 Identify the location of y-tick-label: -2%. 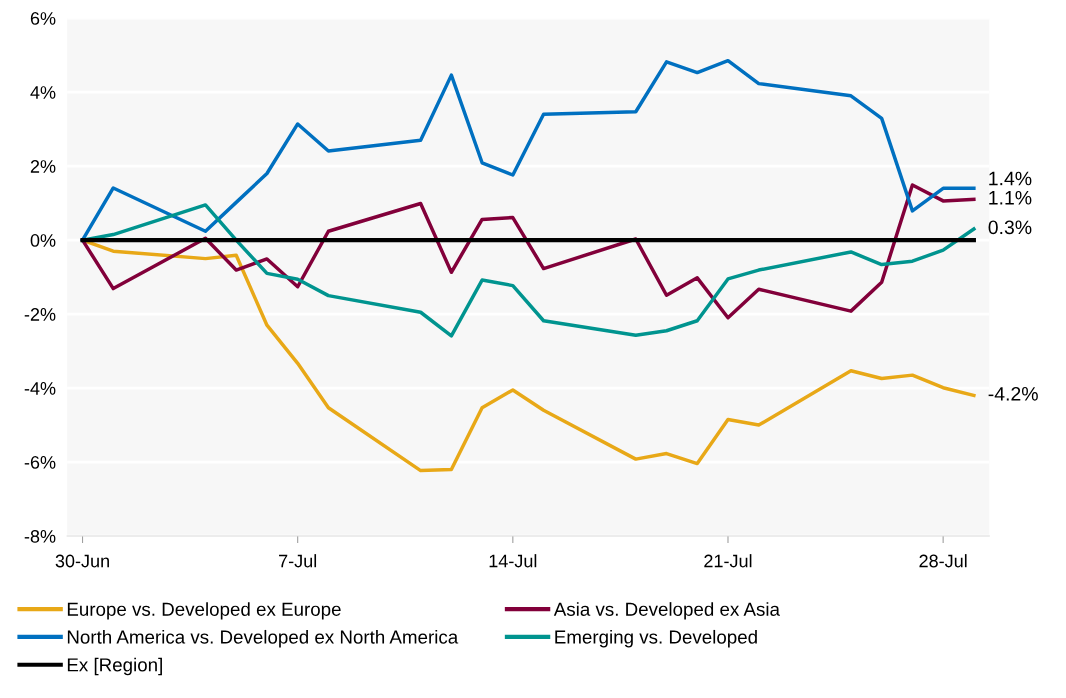
(40, 314).